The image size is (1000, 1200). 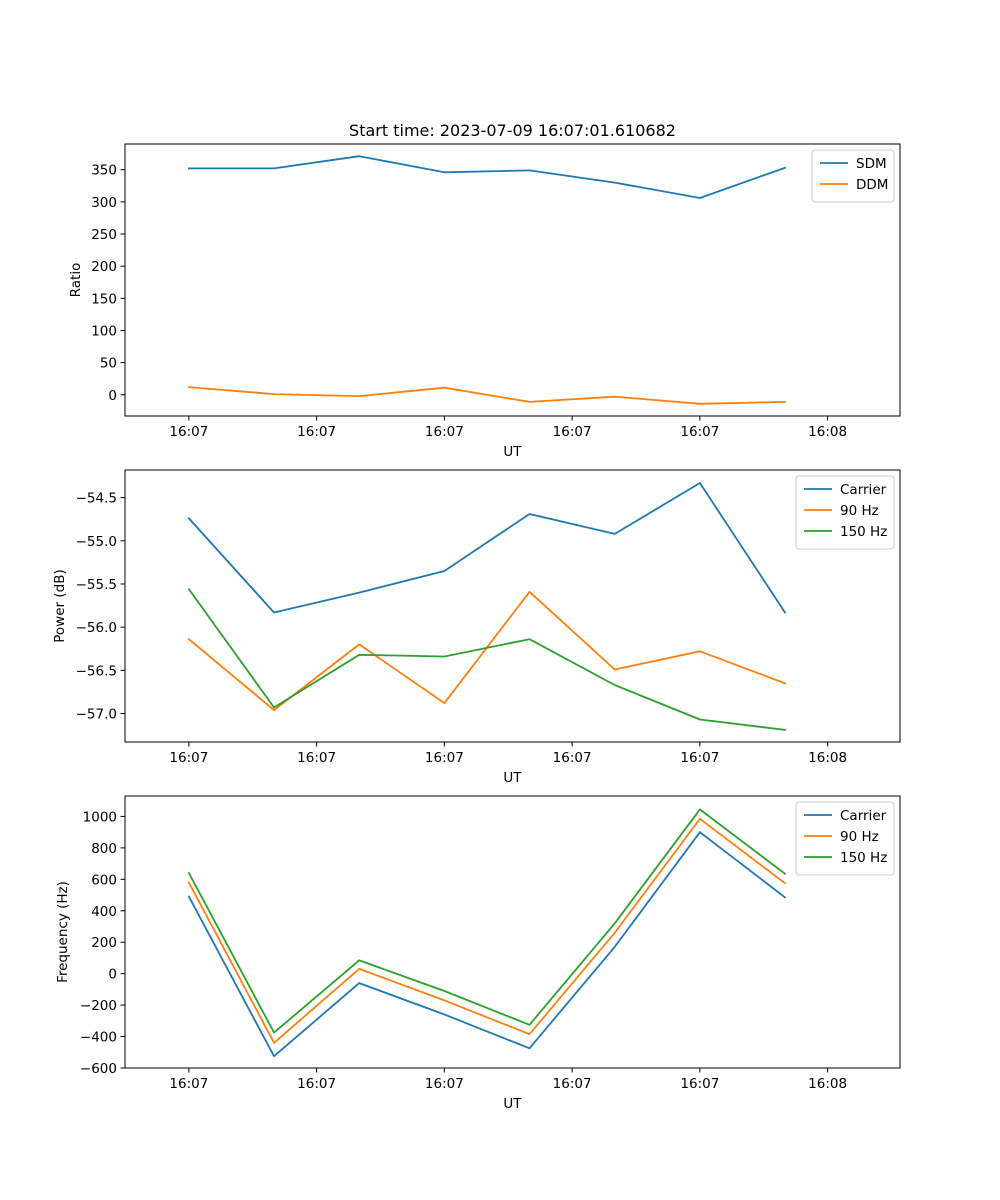 I want to click on y-tick-label: −55.0, so click(x=96, y=542).